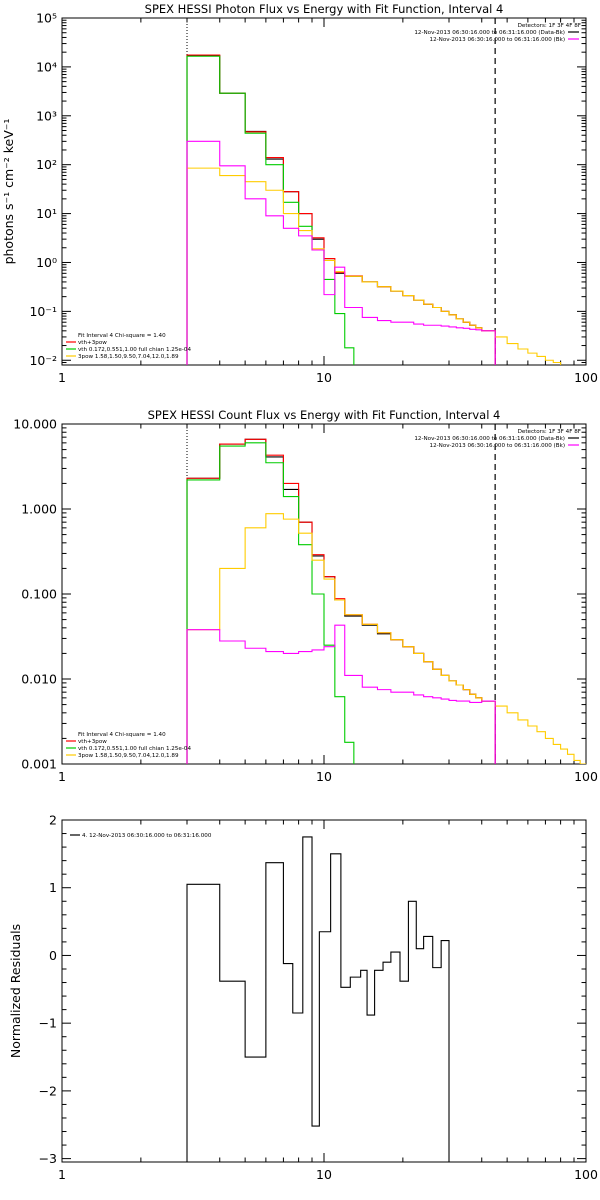 Image resolution: width=600 pixels, height=1200 pixels. What do you see at coordinates (46, 164) in the screenshot?
I see `y-tick-label: 10²` at bounding box center [46, 164].